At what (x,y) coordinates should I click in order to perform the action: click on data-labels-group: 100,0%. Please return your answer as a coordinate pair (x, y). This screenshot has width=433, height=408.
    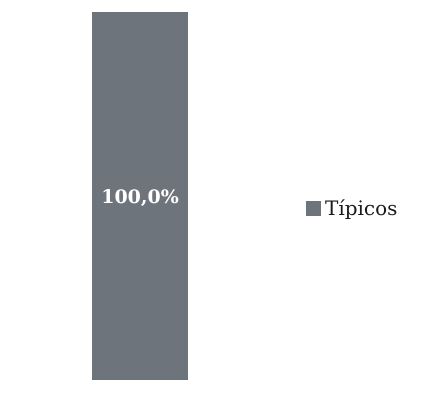
    Looking at the image, I should click on (140, 197).